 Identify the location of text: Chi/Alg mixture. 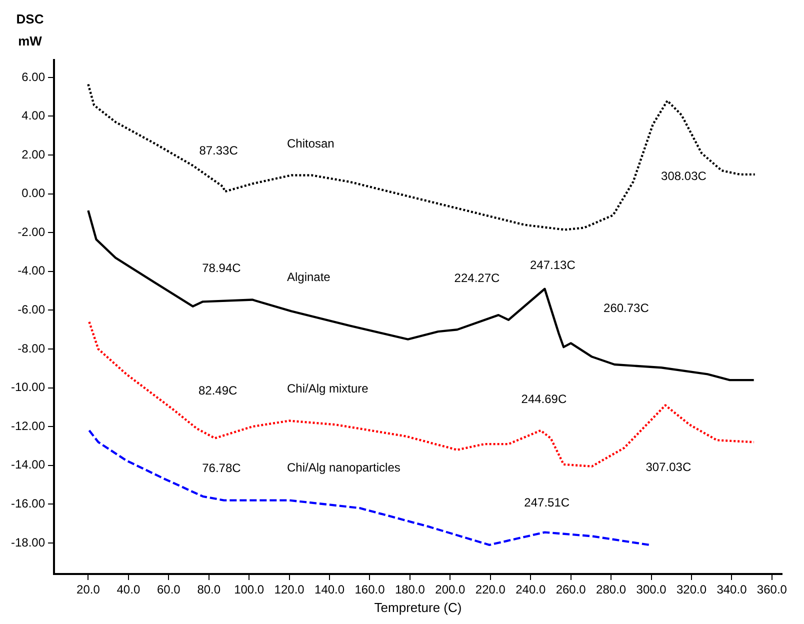
(327, 388).